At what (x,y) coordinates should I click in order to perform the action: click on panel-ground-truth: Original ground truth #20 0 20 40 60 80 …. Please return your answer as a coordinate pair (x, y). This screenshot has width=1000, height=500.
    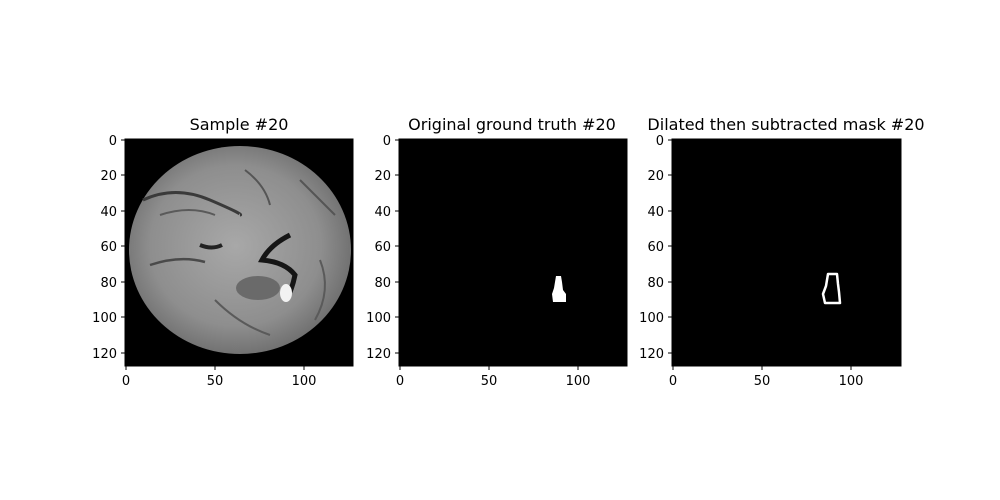
    Looking at the image, I should click on (497, 252).